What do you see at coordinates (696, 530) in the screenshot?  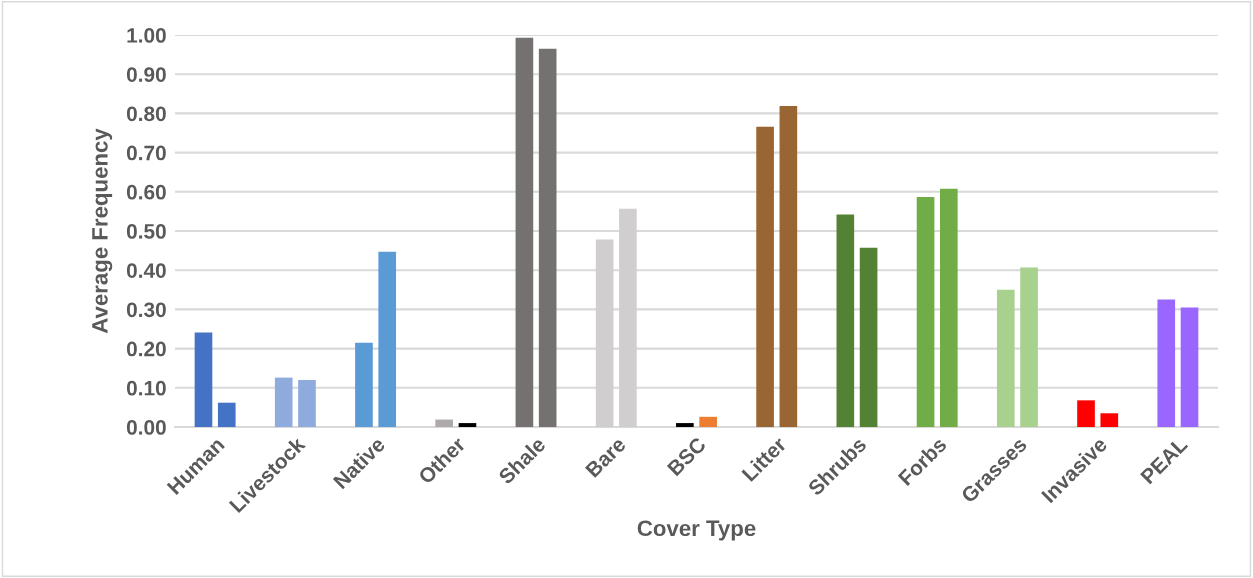 I see `x-axis-title: Cover Type` at bounding box center [696, 530].